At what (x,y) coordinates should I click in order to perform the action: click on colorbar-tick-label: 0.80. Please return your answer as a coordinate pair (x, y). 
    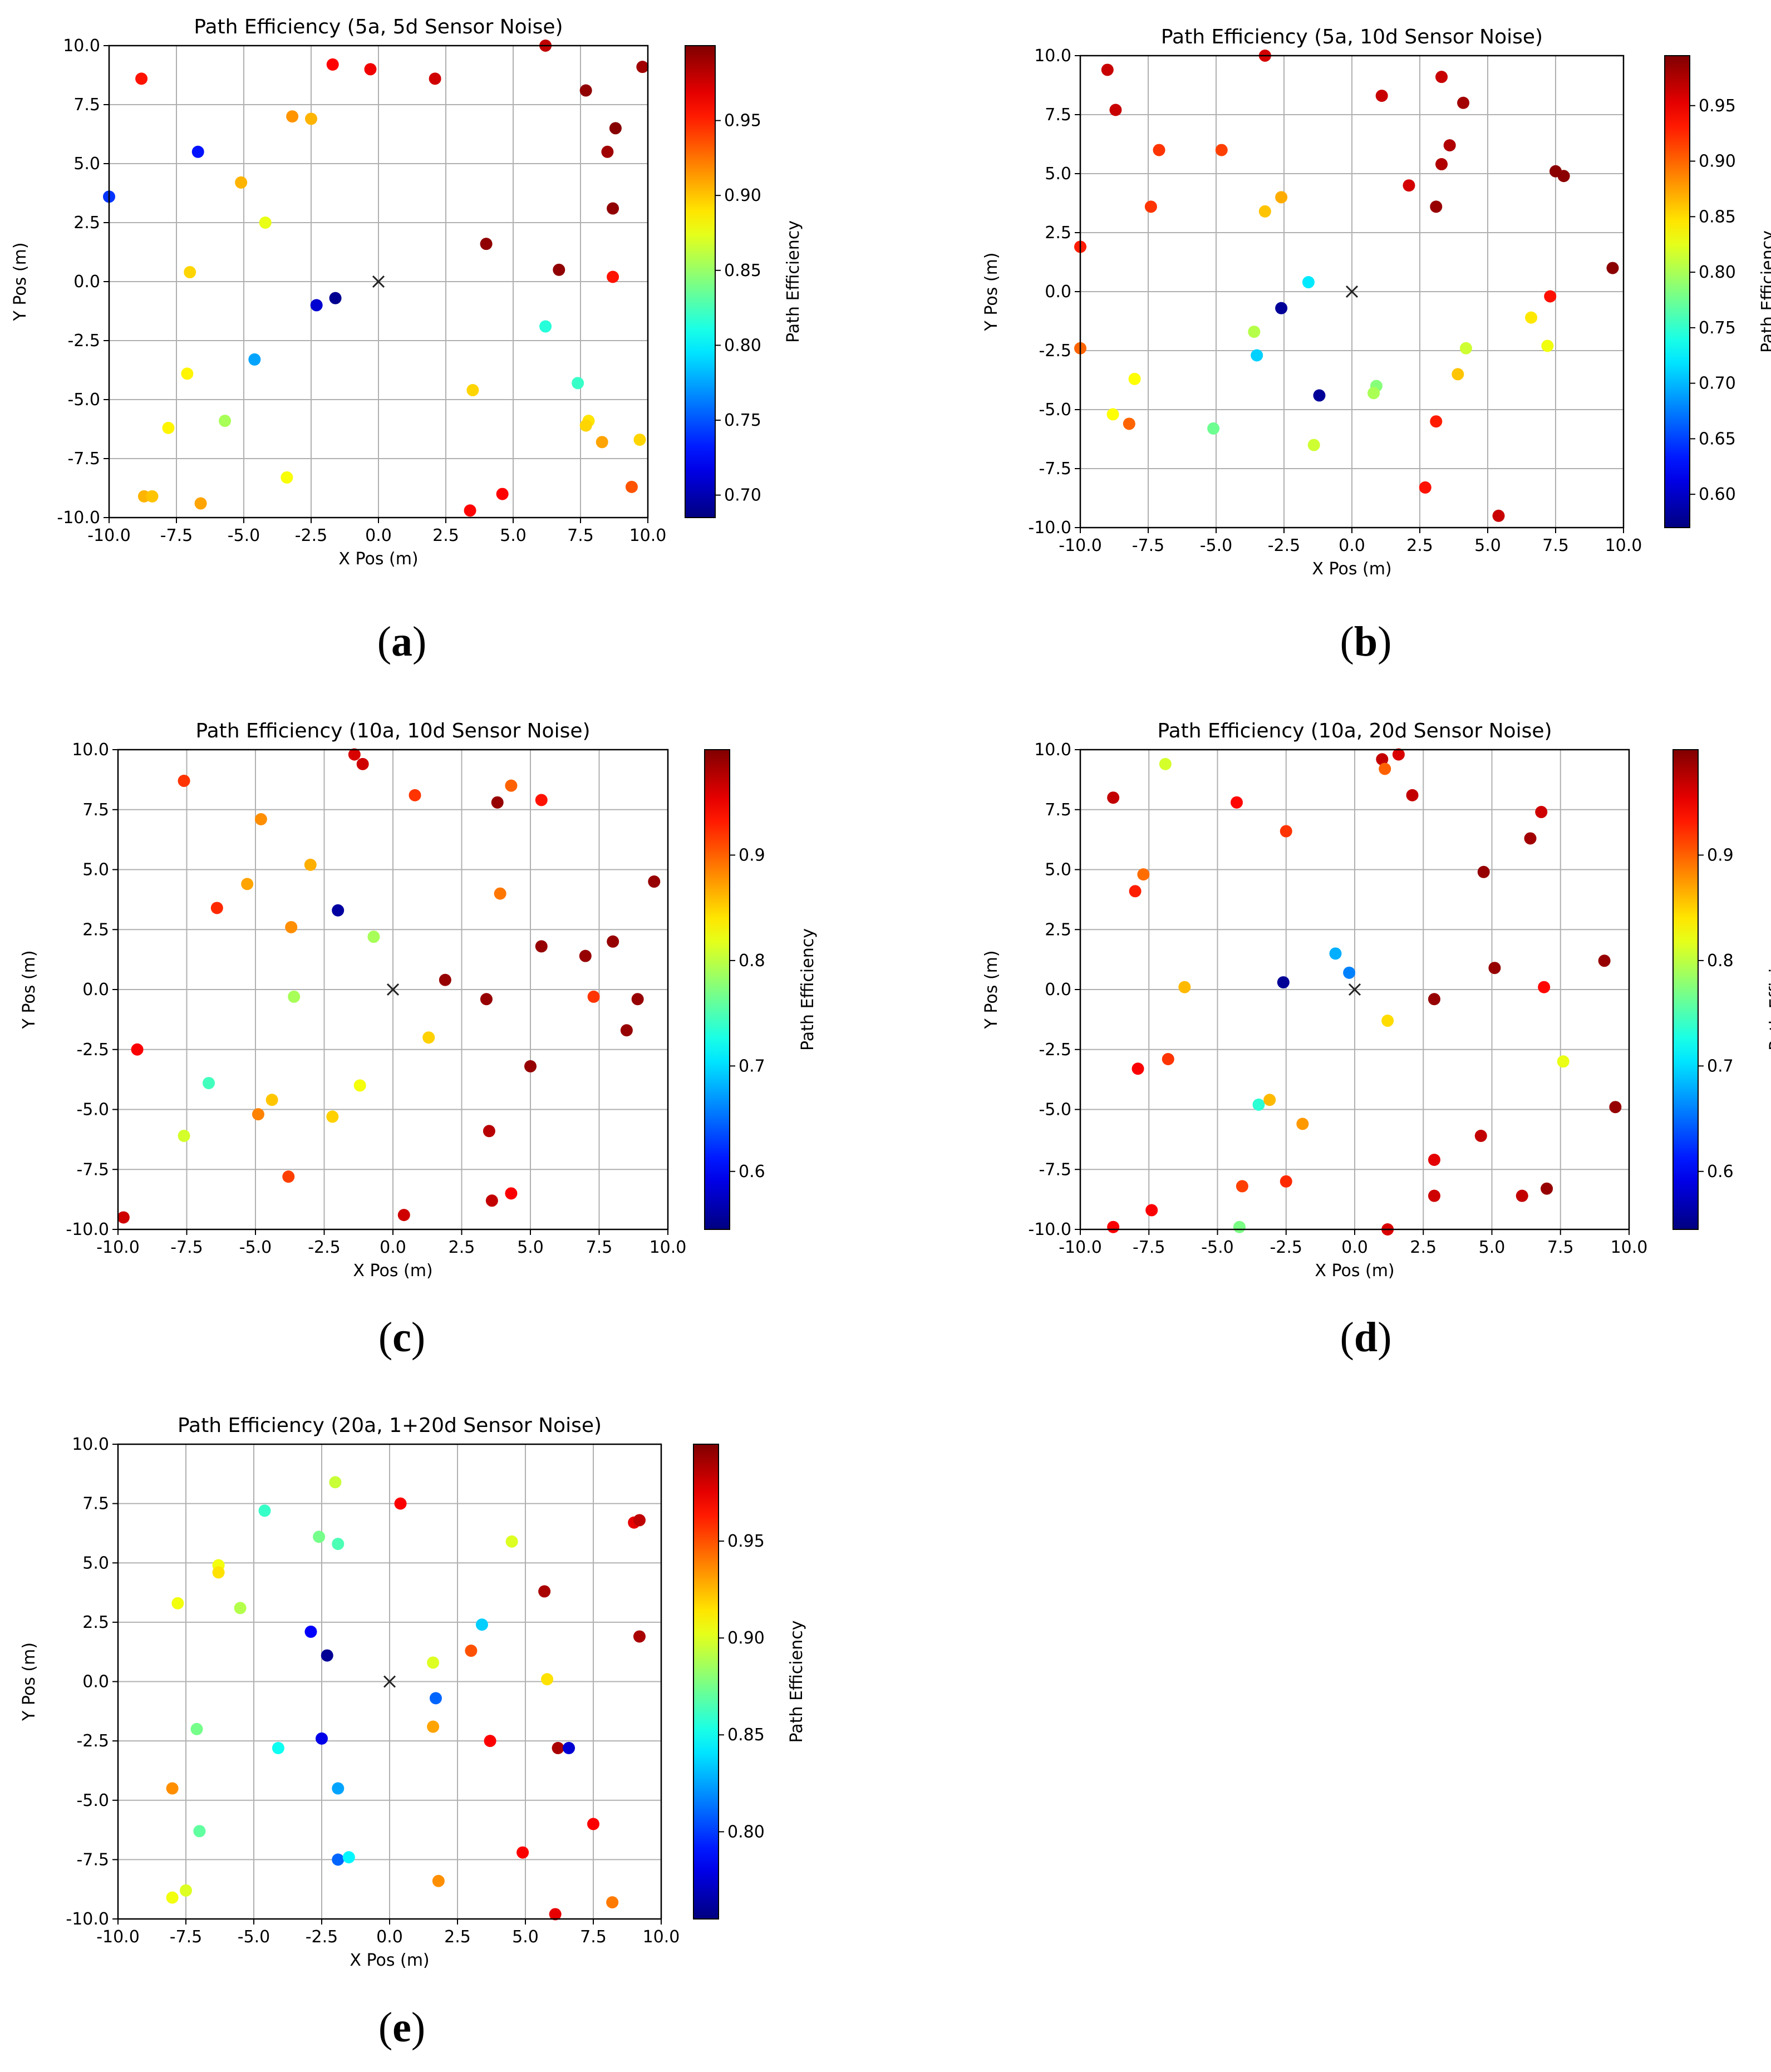
    Looking at the image, I should click on (1717, 272).